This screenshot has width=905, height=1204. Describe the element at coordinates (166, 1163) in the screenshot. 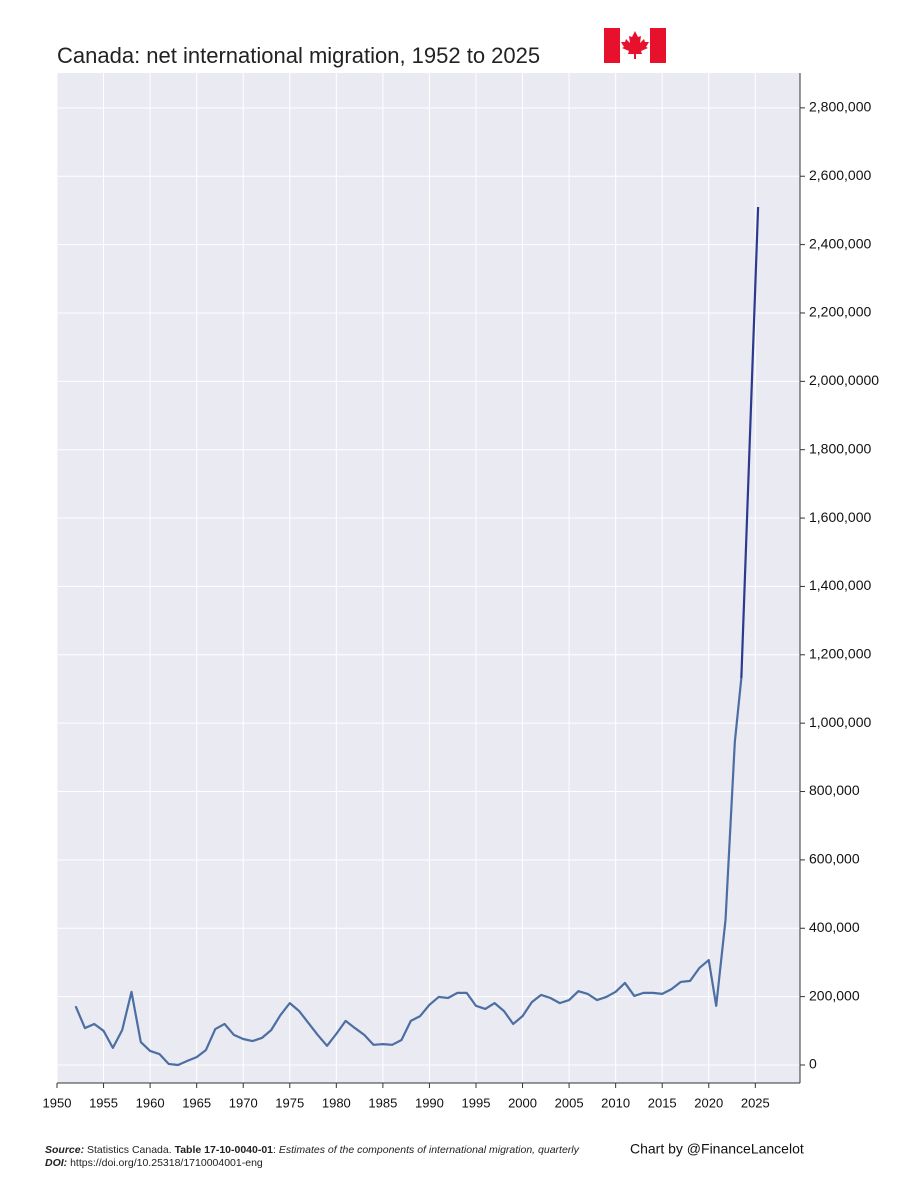

I see `doi: https://doi.org/10.25318/1710004001-eng` at that location.